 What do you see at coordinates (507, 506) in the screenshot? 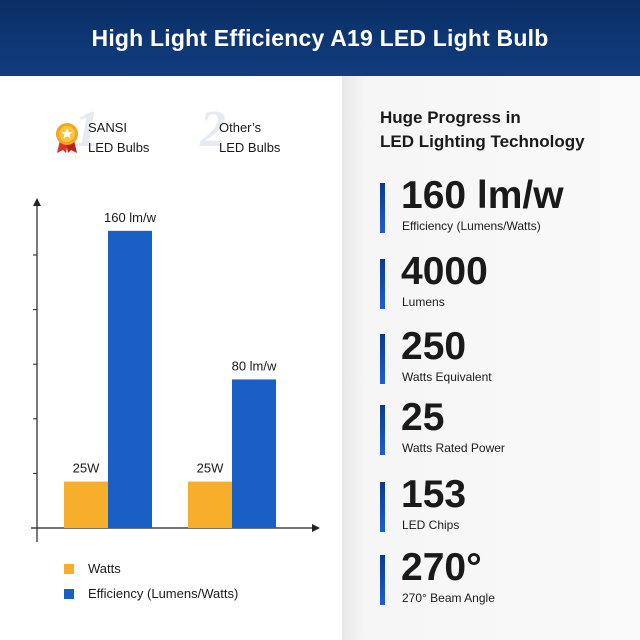
I see `stat-led-chips: 153 LED Chips` at bounding box center [507, 506].